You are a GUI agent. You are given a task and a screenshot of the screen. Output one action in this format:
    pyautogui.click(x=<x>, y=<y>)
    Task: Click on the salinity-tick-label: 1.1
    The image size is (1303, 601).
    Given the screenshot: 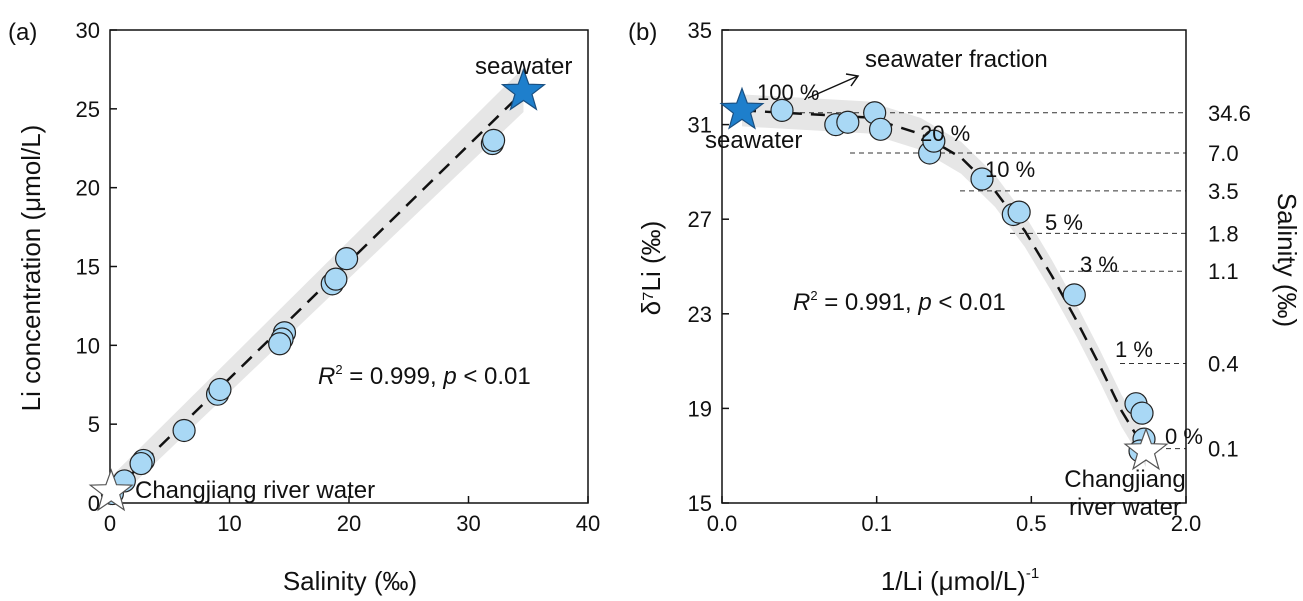 What is the action you would take?
    pyautogui.click(x=1223, y=271)
    